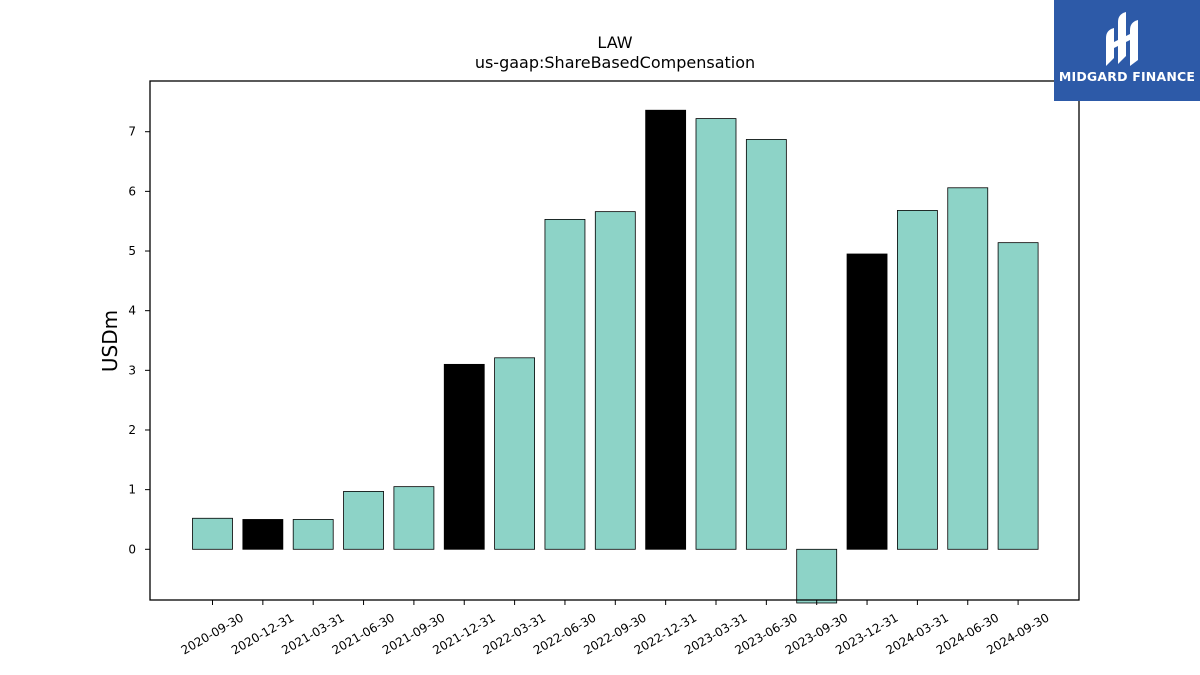 This screenshot has width=1200, height=675. What do you see at coordinates (132, 132) in the screenshot?
I see `y-tick-label: 7` at bounding box center [132, 132].